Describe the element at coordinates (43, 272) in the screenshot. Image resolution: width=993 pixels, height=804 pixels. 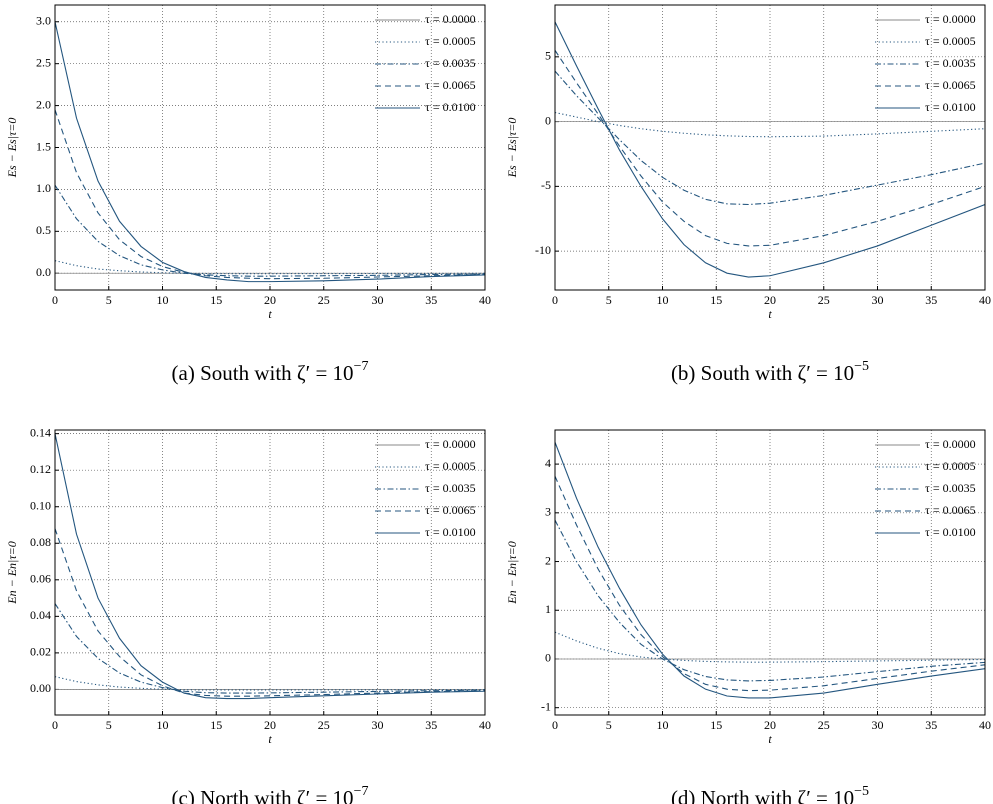
I see `y-tick-label: 0.0` at that location.